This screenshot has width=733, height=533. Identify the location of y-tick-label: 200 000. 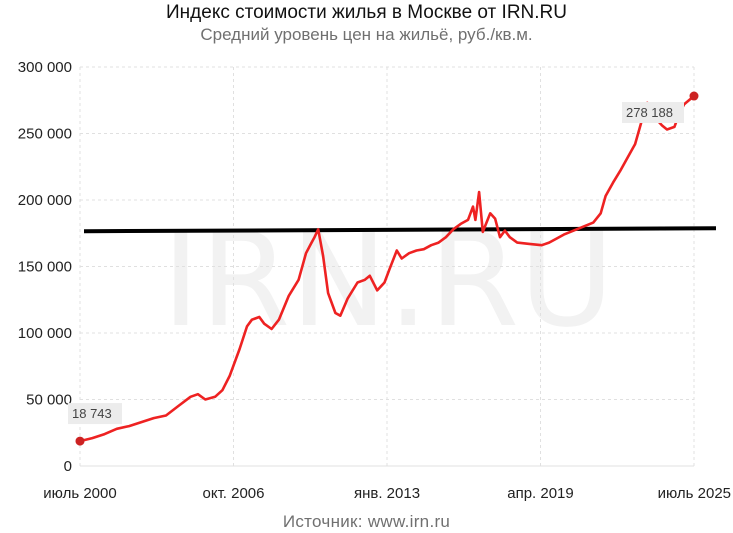
(45, 200).